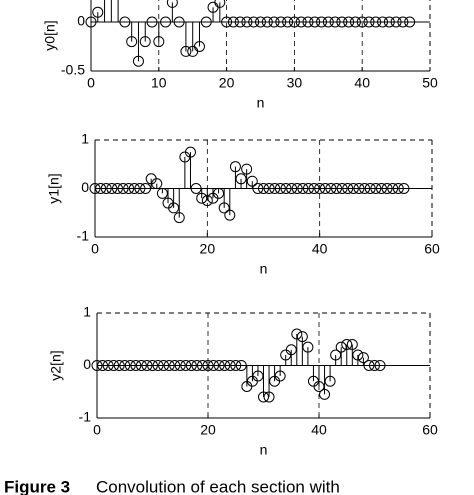  What do you see at coordinates (295, 83) in the screenshot?
I see `x-tick-label: 30` at bounding box center [295, 83].